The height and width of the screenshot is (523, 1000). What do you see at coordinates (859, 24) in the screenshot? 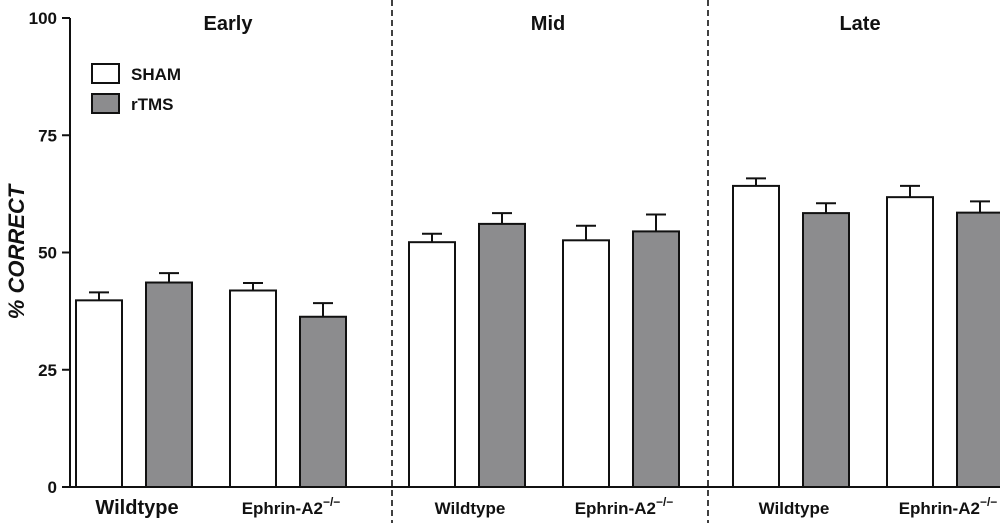
I see `phase-label: Late` at bounding box center [859, 24].